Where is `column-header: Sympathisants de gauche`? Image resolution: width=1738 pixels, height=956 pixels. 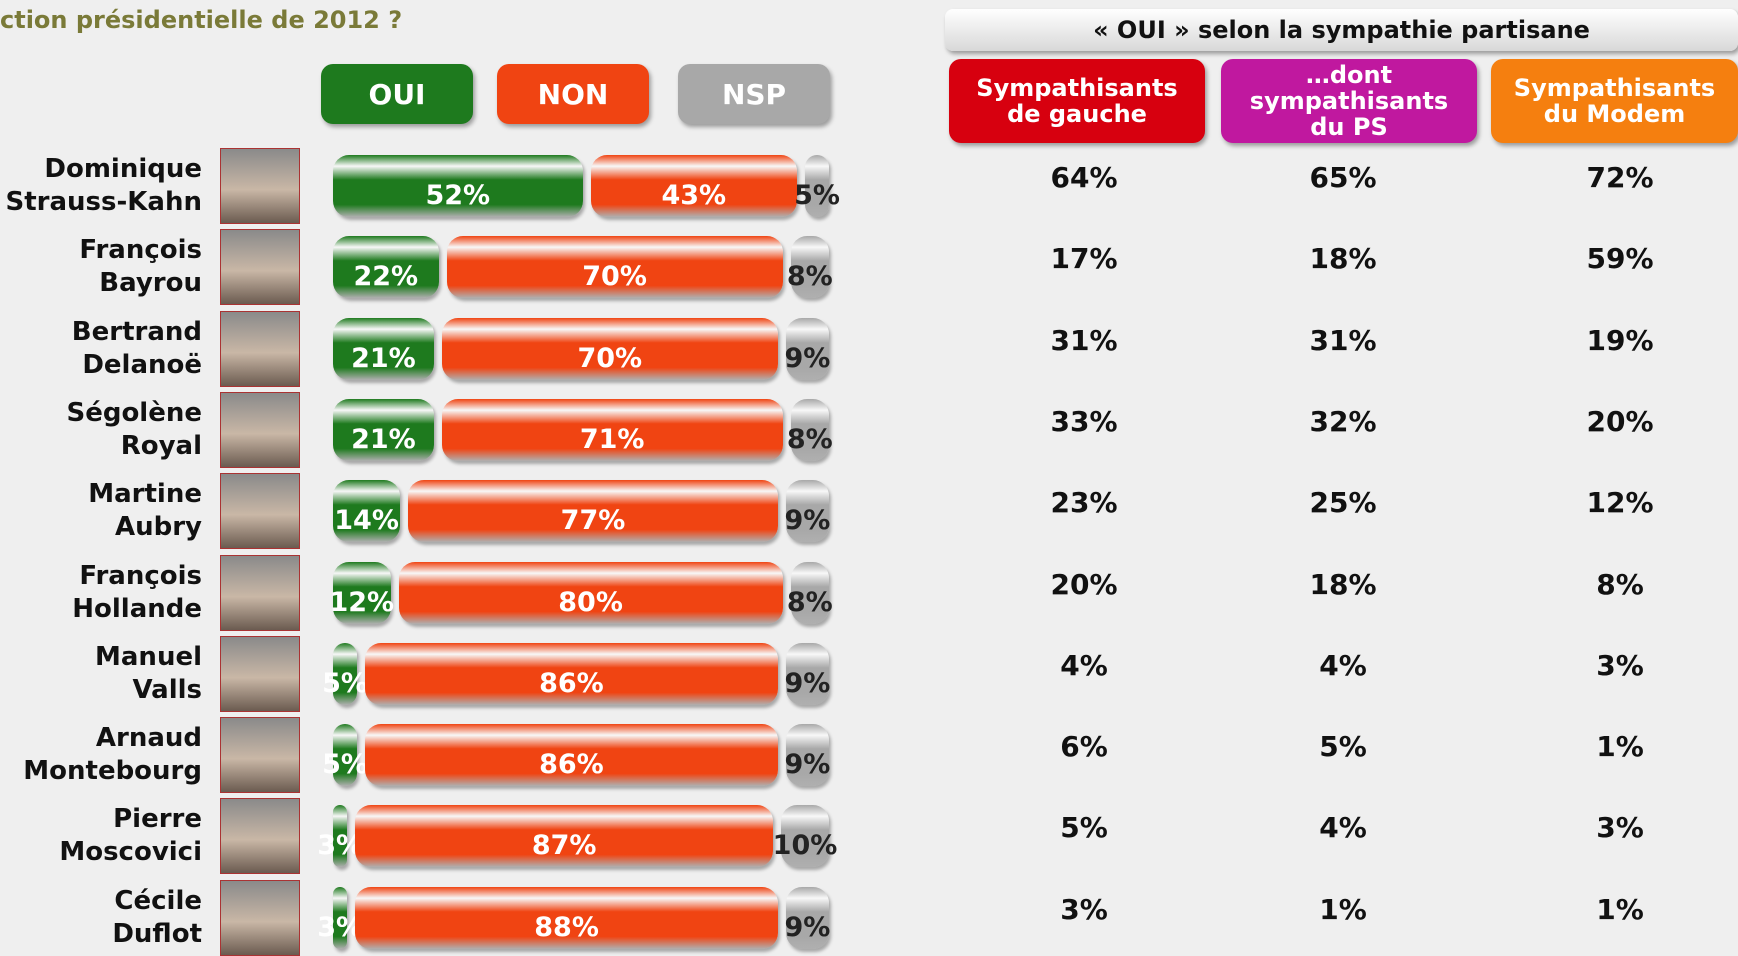
column-header: Sympathisants de gauche is located at coordinates (1077, 101).